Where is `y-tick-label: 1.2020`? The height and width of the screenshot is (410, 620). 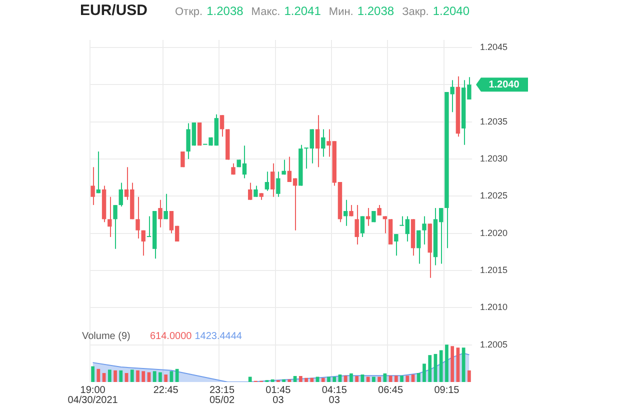 y-tick-label: 1.2020 is located at coordinates (494, 233).